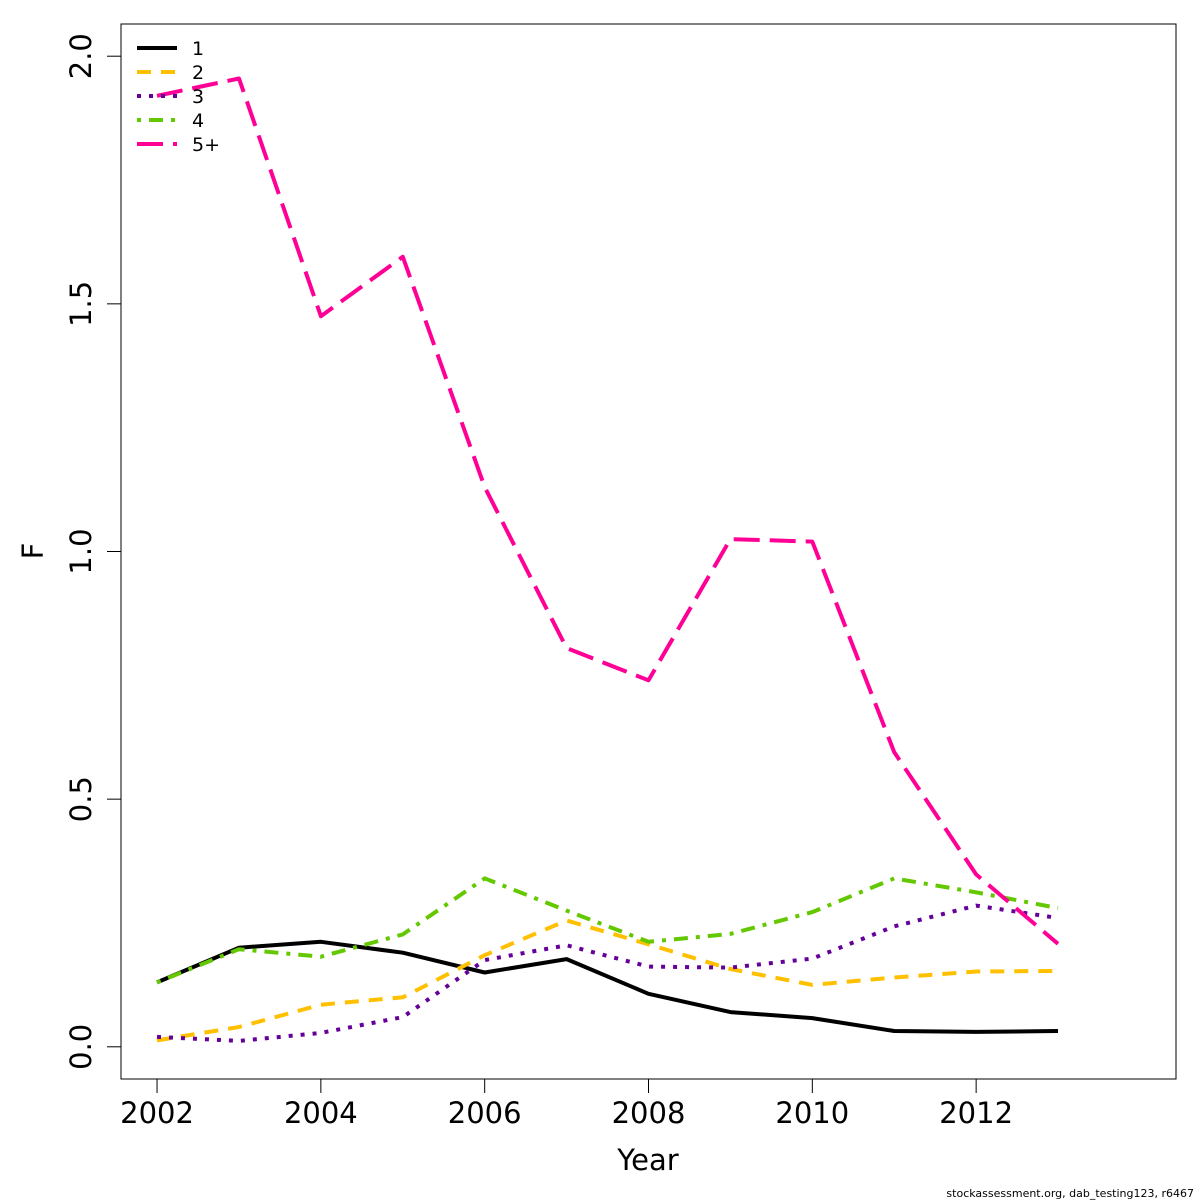 The height and width of the screenshot is (1200, 1200). I want to click on x-axis: 2002 2004 2006 2008 2010 2012, so click(566, 1104).